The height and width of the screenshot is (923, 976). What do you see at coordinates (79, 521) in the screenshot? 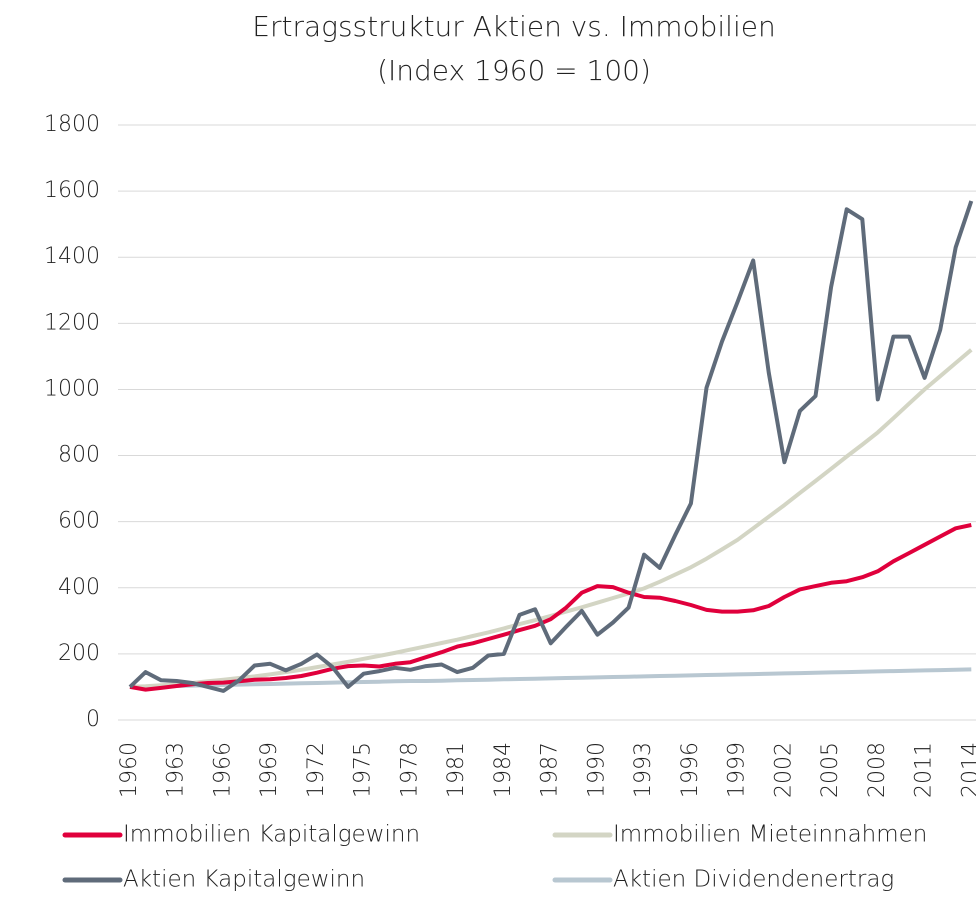
I see `y-tick-label: 600` at bounding box center [79, 521].